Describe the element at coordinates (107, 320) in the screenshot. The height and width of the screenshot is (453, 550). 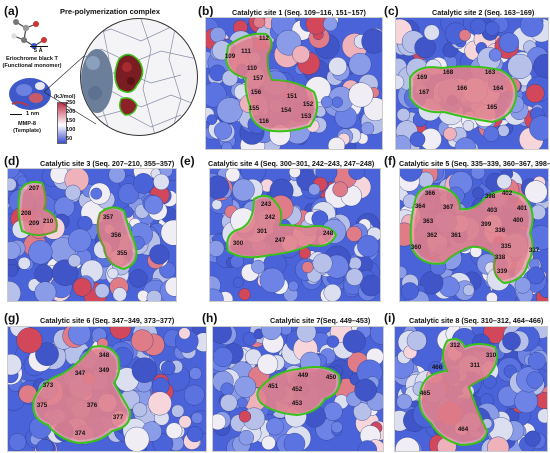
I see `panel-g-title: Catalytic site 6 (Seq. 347–349, 373–377)` at that location.